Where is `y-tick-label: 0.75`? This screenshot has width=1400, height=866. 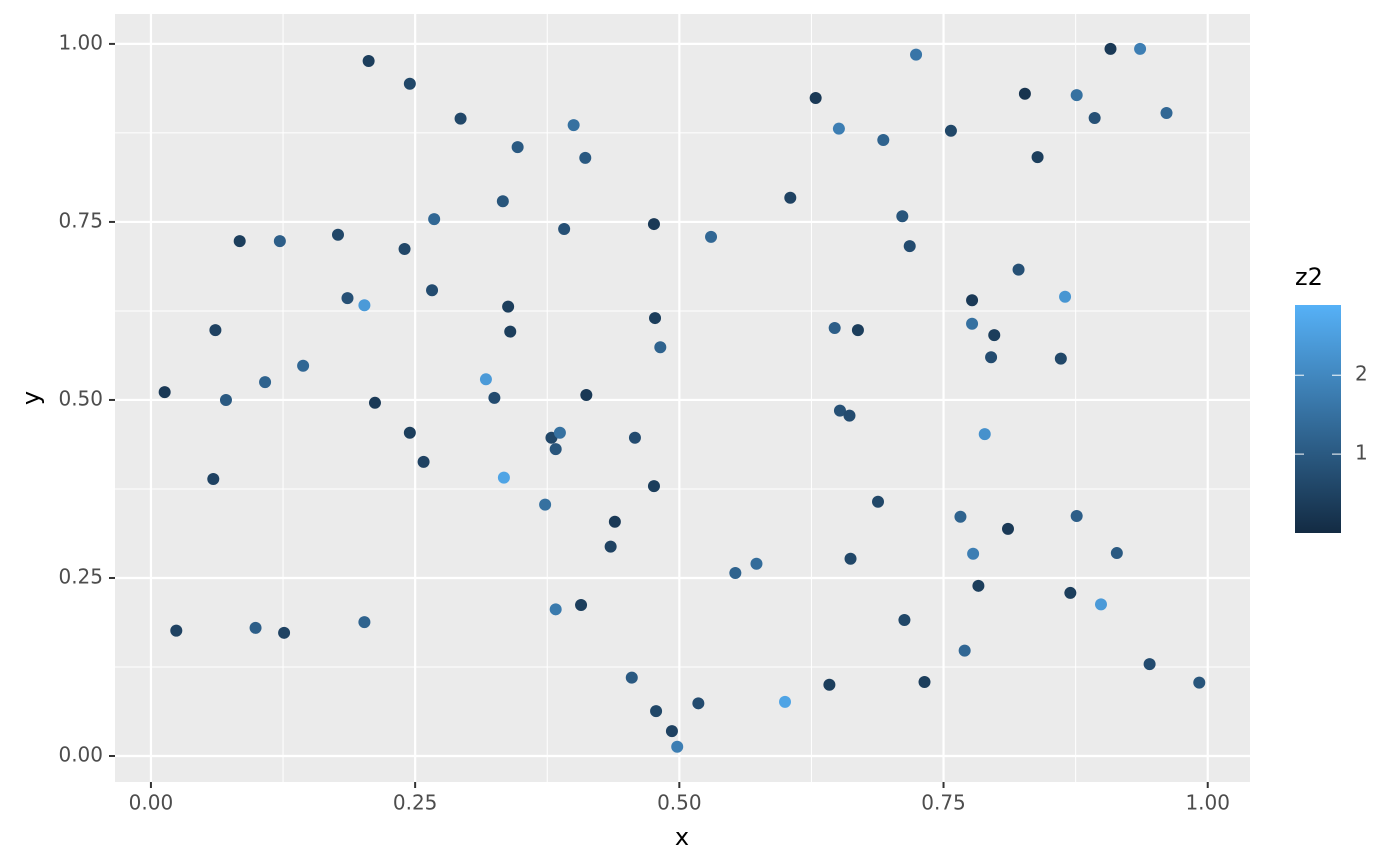
y-tick-label: 0.75 is located at coordinates (80, 220).